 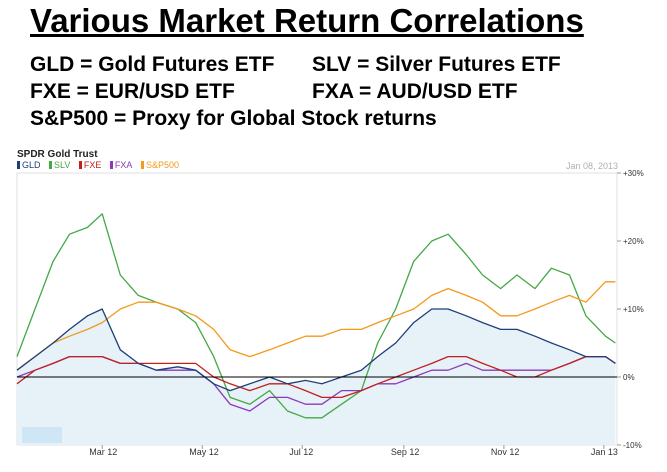 What do you see at coordinates (436, 64) in the screenshot?
I see `definition-slv: SLV = Silver Futures ETF` at bounding box center [436, 64].